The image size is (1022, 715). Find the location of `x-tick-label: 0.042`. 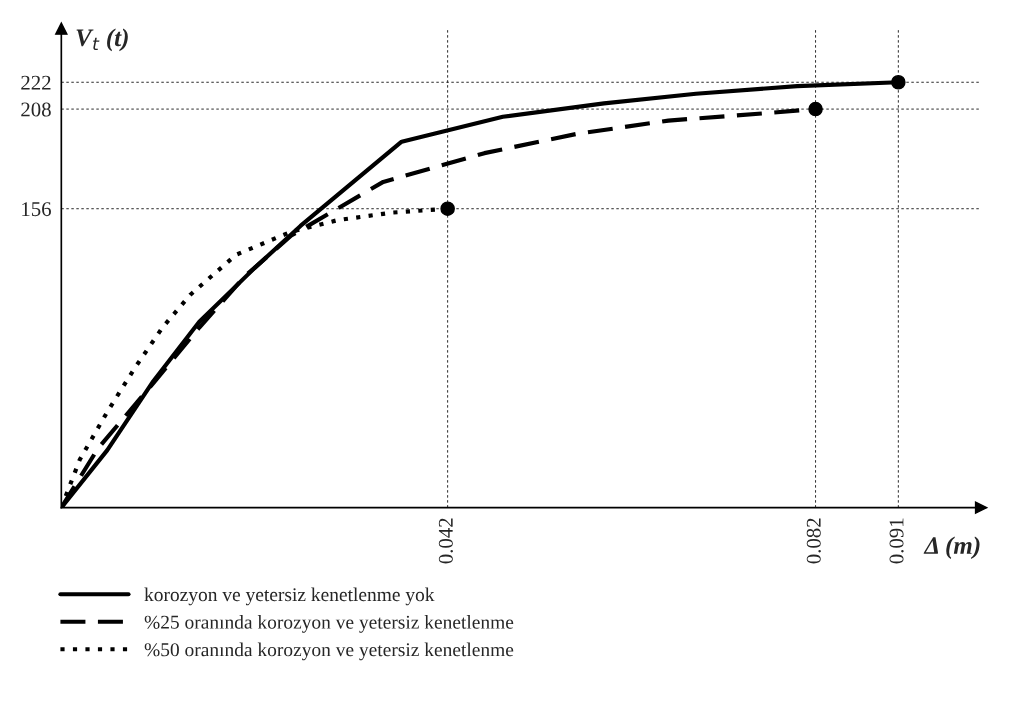

x-tick-label: 0.042 is located at coordinates (445, 541).